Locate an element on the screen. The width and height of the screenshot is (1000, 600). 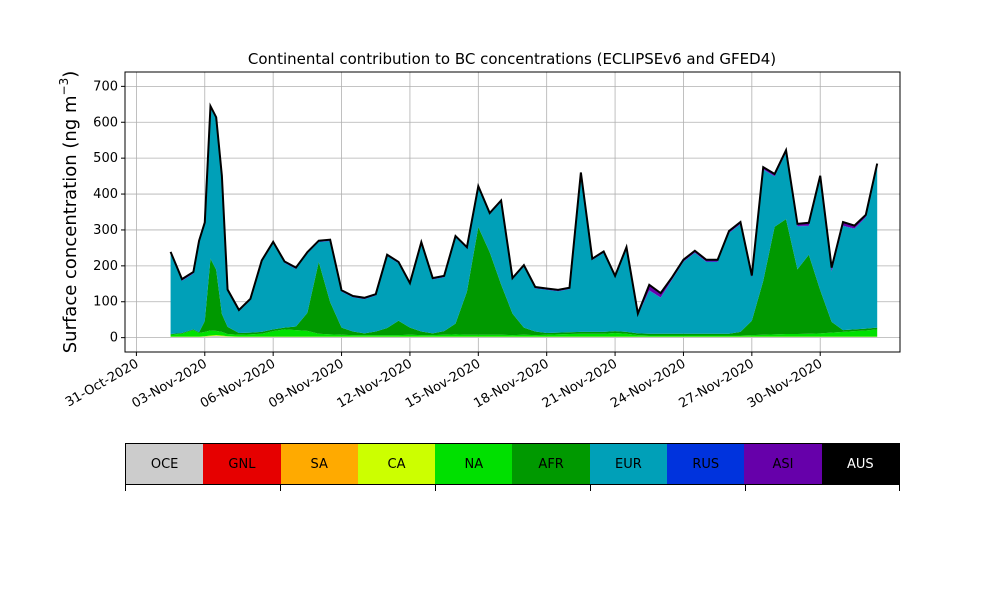
legend-entry-asi: ASI is located at coordinates (783, 464).